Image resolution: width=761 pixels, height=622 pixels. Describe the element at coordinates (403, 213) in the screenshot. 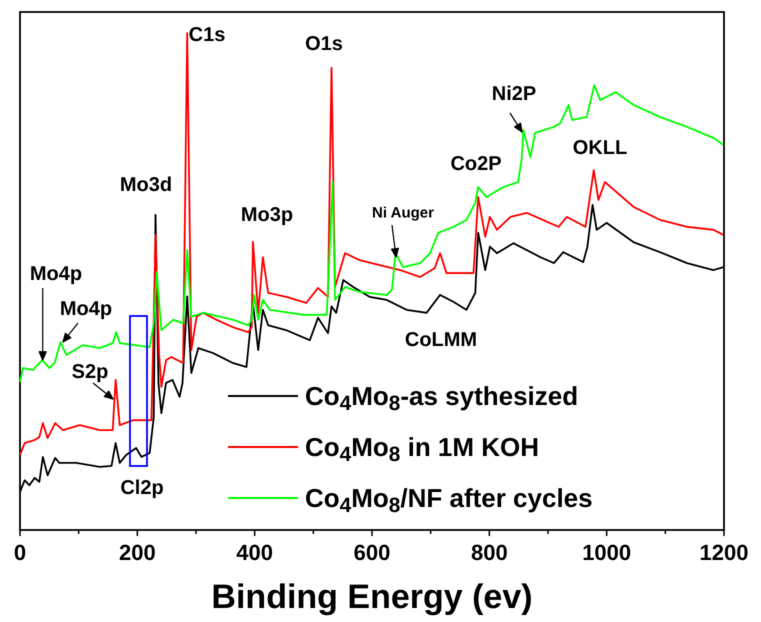

I see `annotation: Ni Auger` at that location.